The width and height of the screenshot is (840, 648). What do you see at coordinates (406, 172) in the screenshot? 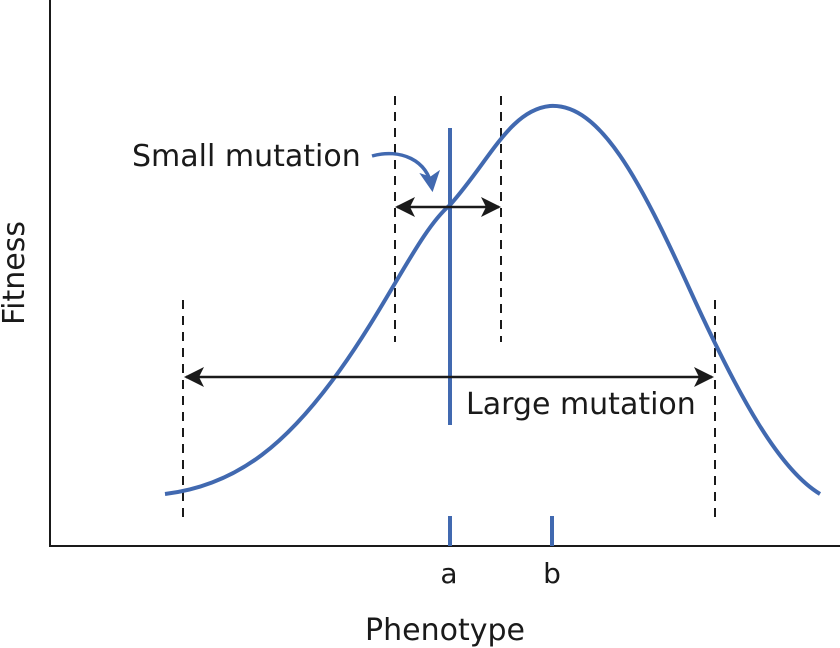
I see `small-mutation-pointer` at bounding box center [406, 172].